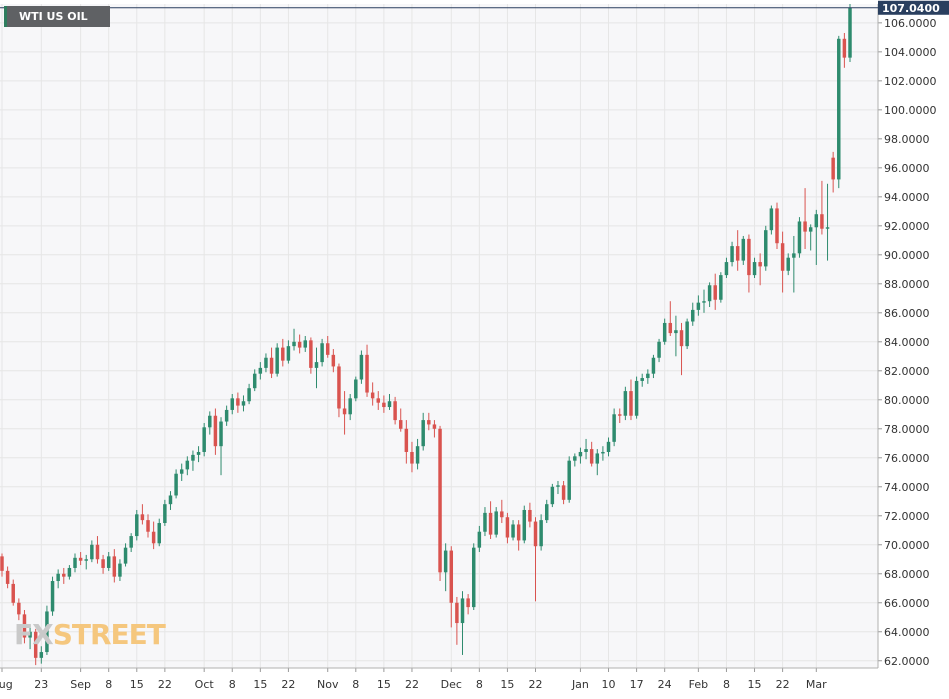  What do you see at coordinates (910, 81) in the screenshot?
I see `y-tick-label: 102.0000` at bounding box center [910, 81].